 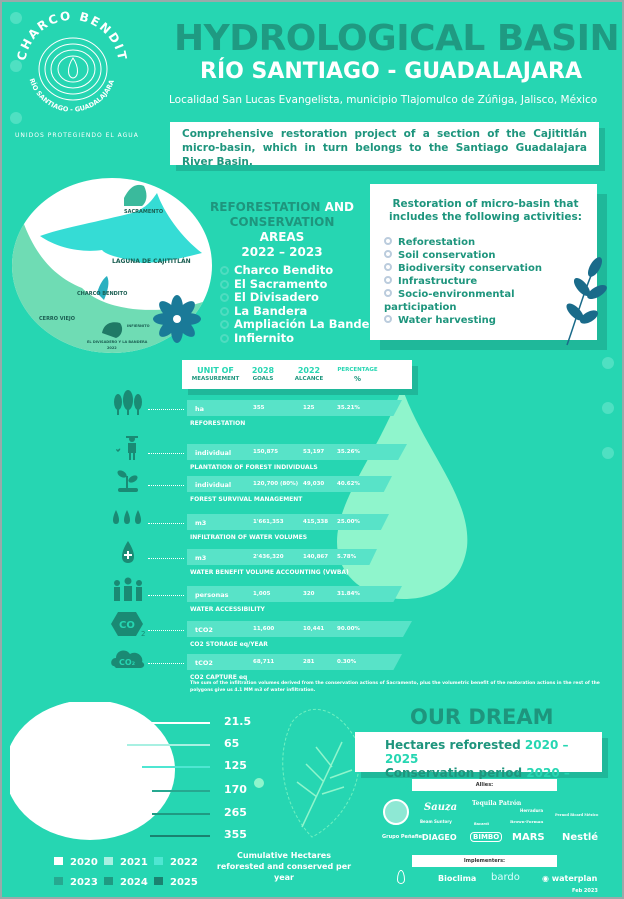 I want to click on cell-unit: m3, so click(x=201, y=523).